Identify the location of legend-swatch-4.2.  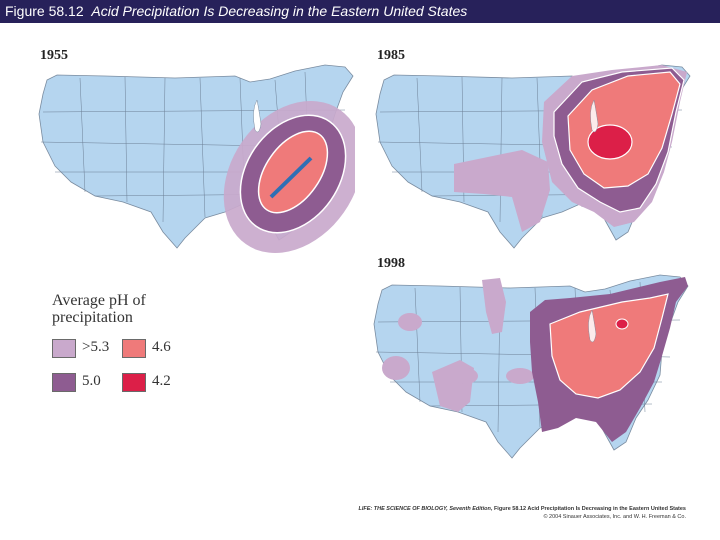
(134, 382).